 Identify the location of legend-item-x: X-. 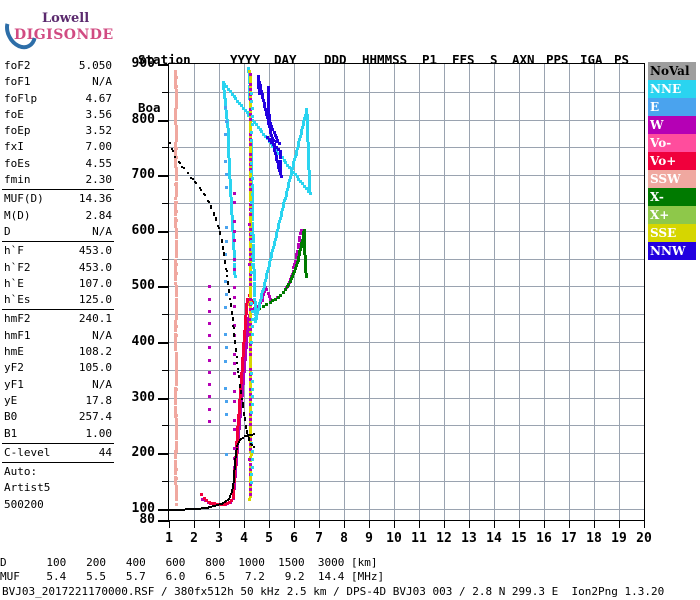
(672, 197).